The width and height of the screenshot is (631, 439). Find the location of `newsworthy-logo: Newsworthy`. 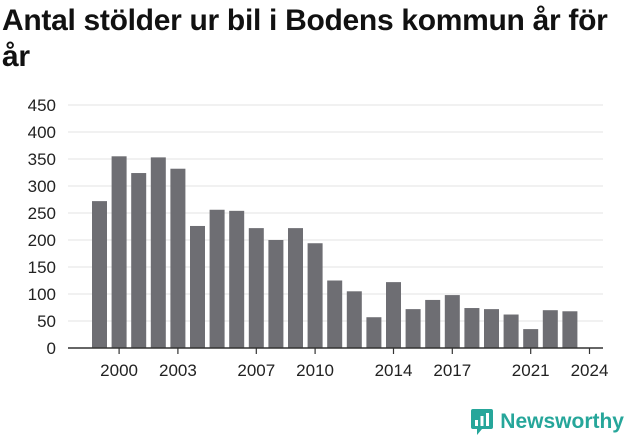

newsworthy-logo: Newsworthy is located at coordinates (547, 422).